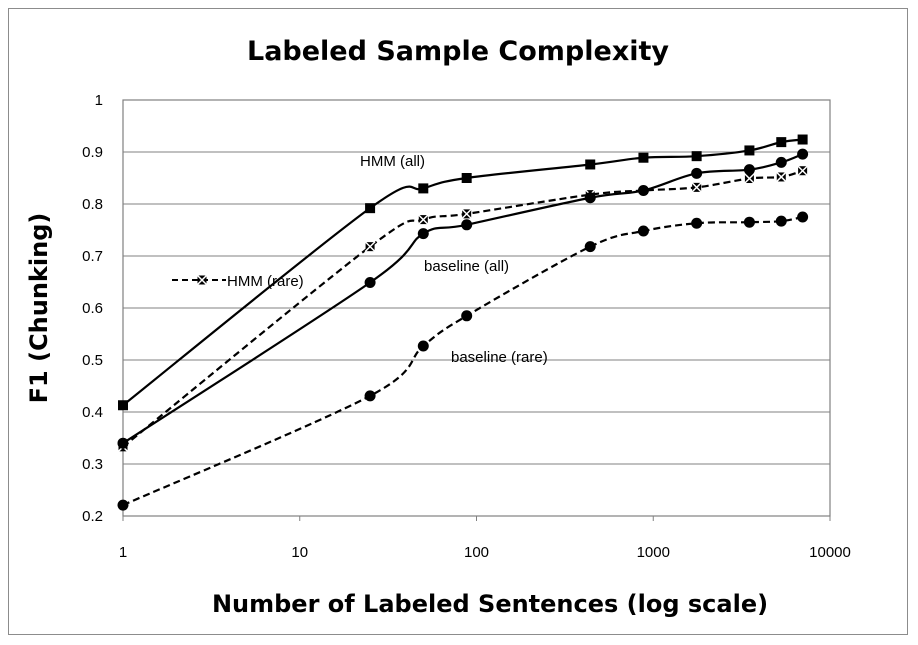 This screenshot has width=918, height=645. What do you see at coordinates (466, 266) in the screenshot?
I see `label-baseline-all: baseline (all)` at bounding box center [466, 266].